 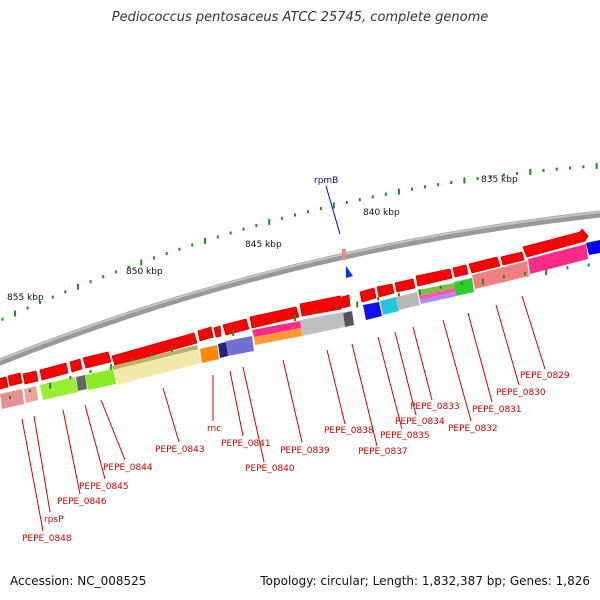 What do you see at coordinates (545, 376) in the screenshot?
I see `gene-label: PEPE_0829` at bounding box center [545, 376].